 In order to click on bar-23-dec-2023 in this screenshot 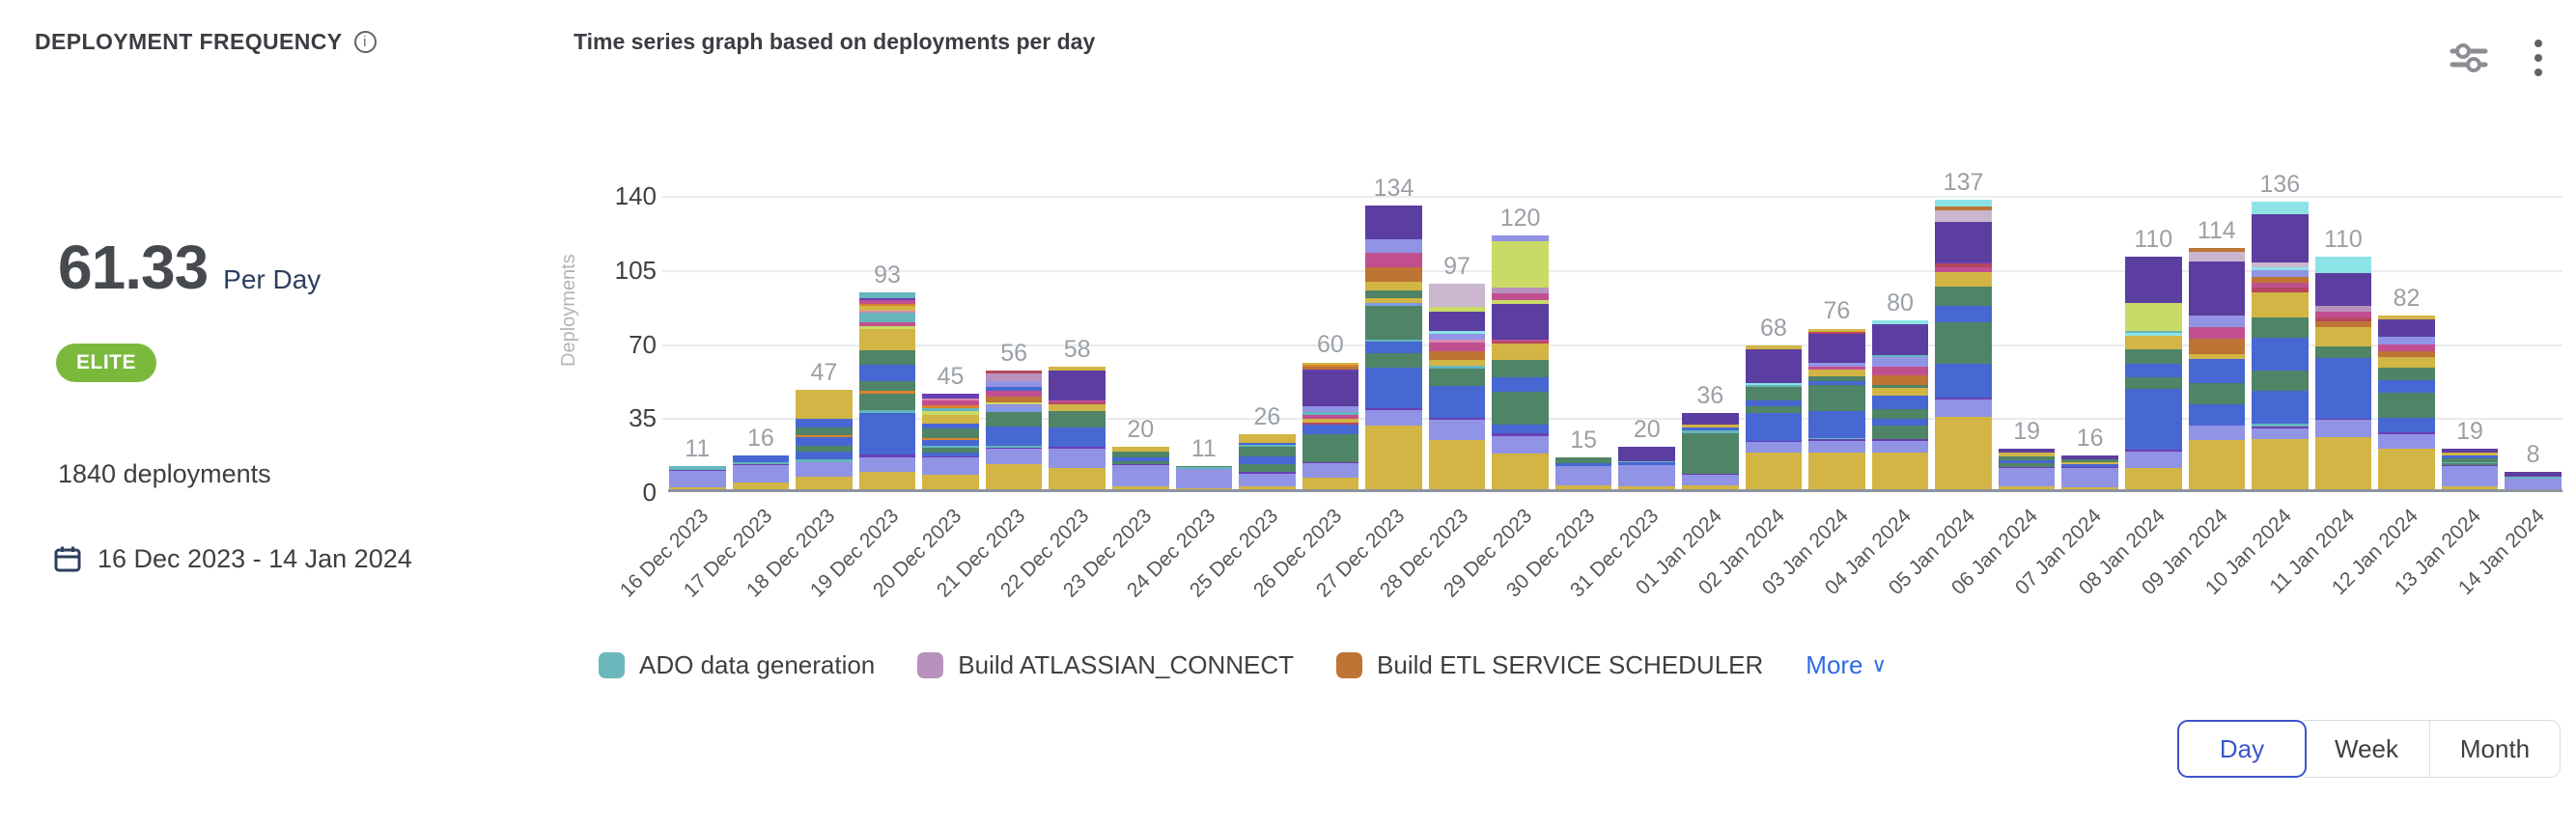, I will do `click(1140, 468)`.